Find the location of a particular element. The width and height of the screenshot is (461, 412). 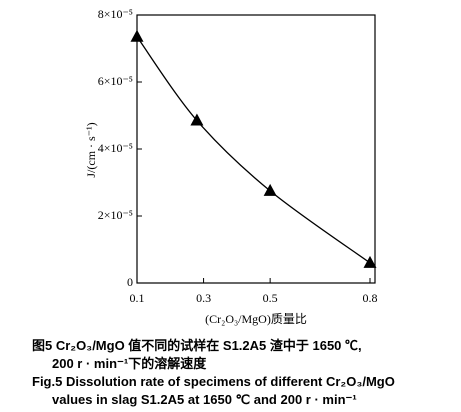

caption-line: 200 r · min⁻¹下的溶解速度 is located at coordinates (129, 363).